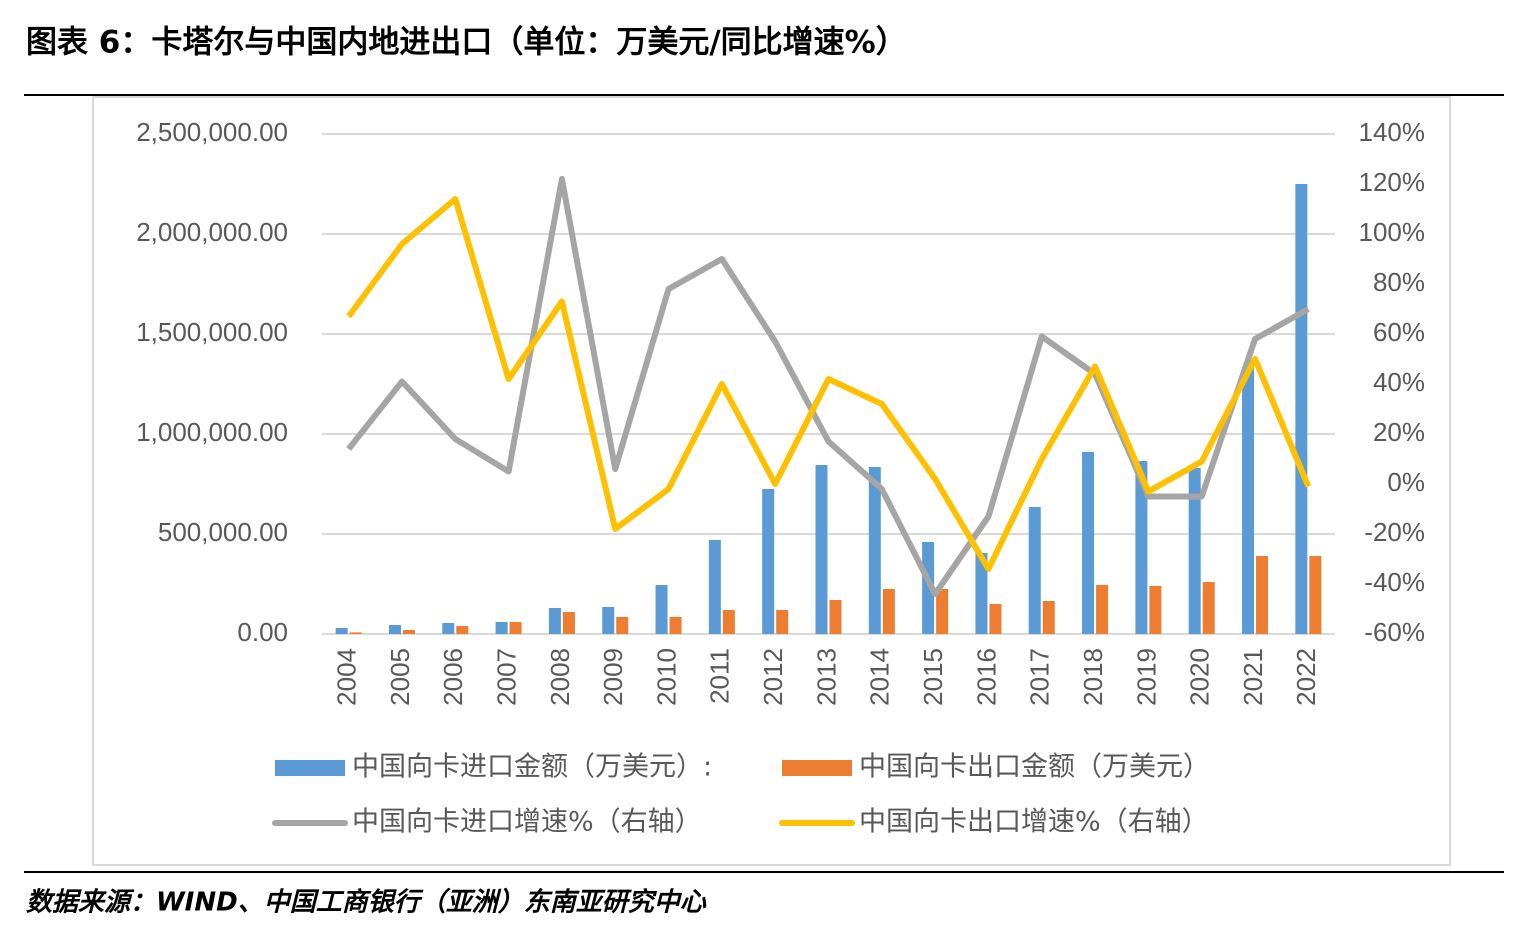 Image resolution: width=1526 pixels, height=934 pixels. What do you see at coordinates (1392, 132) in the screenshot?
I see `y2-tick-label: 140%` at bounding box center [1392, 132].